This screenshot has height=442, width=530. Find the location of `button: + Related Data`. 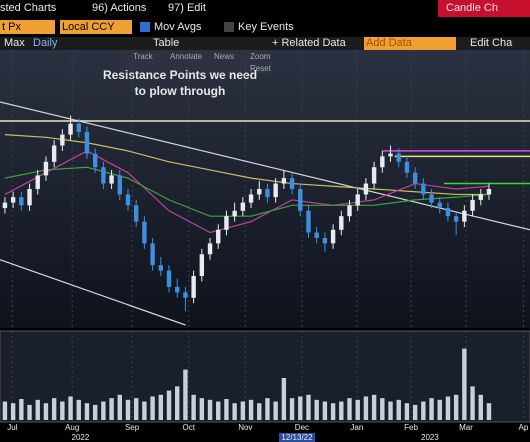

button: + Related Data is located at coordinates (309, 43).